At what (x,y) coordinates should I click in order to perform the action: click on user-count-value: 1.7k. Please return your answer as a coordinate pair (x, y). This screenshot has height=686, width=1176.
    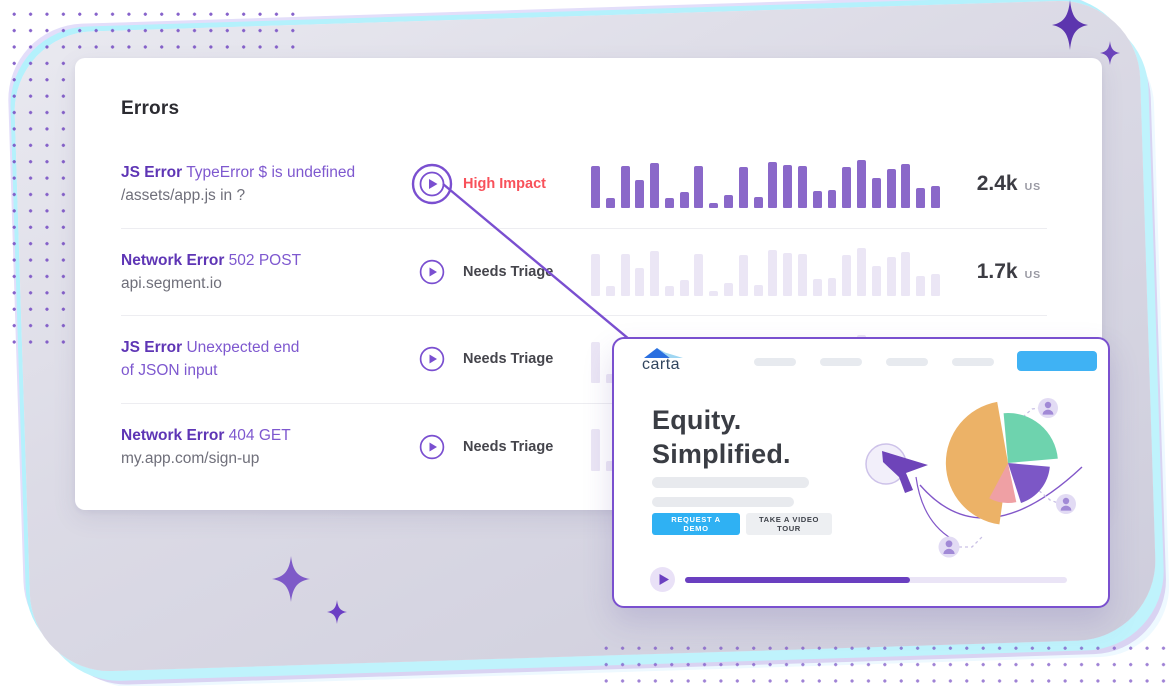
    Looking at the image, I should click on (997, 271).